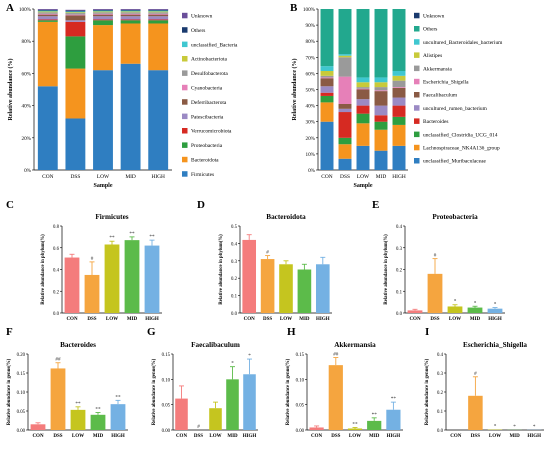 The height and width of the screenshot is (453, 550). I want to click on y-axis-title: Relative abundance (%), so click(294, 90).